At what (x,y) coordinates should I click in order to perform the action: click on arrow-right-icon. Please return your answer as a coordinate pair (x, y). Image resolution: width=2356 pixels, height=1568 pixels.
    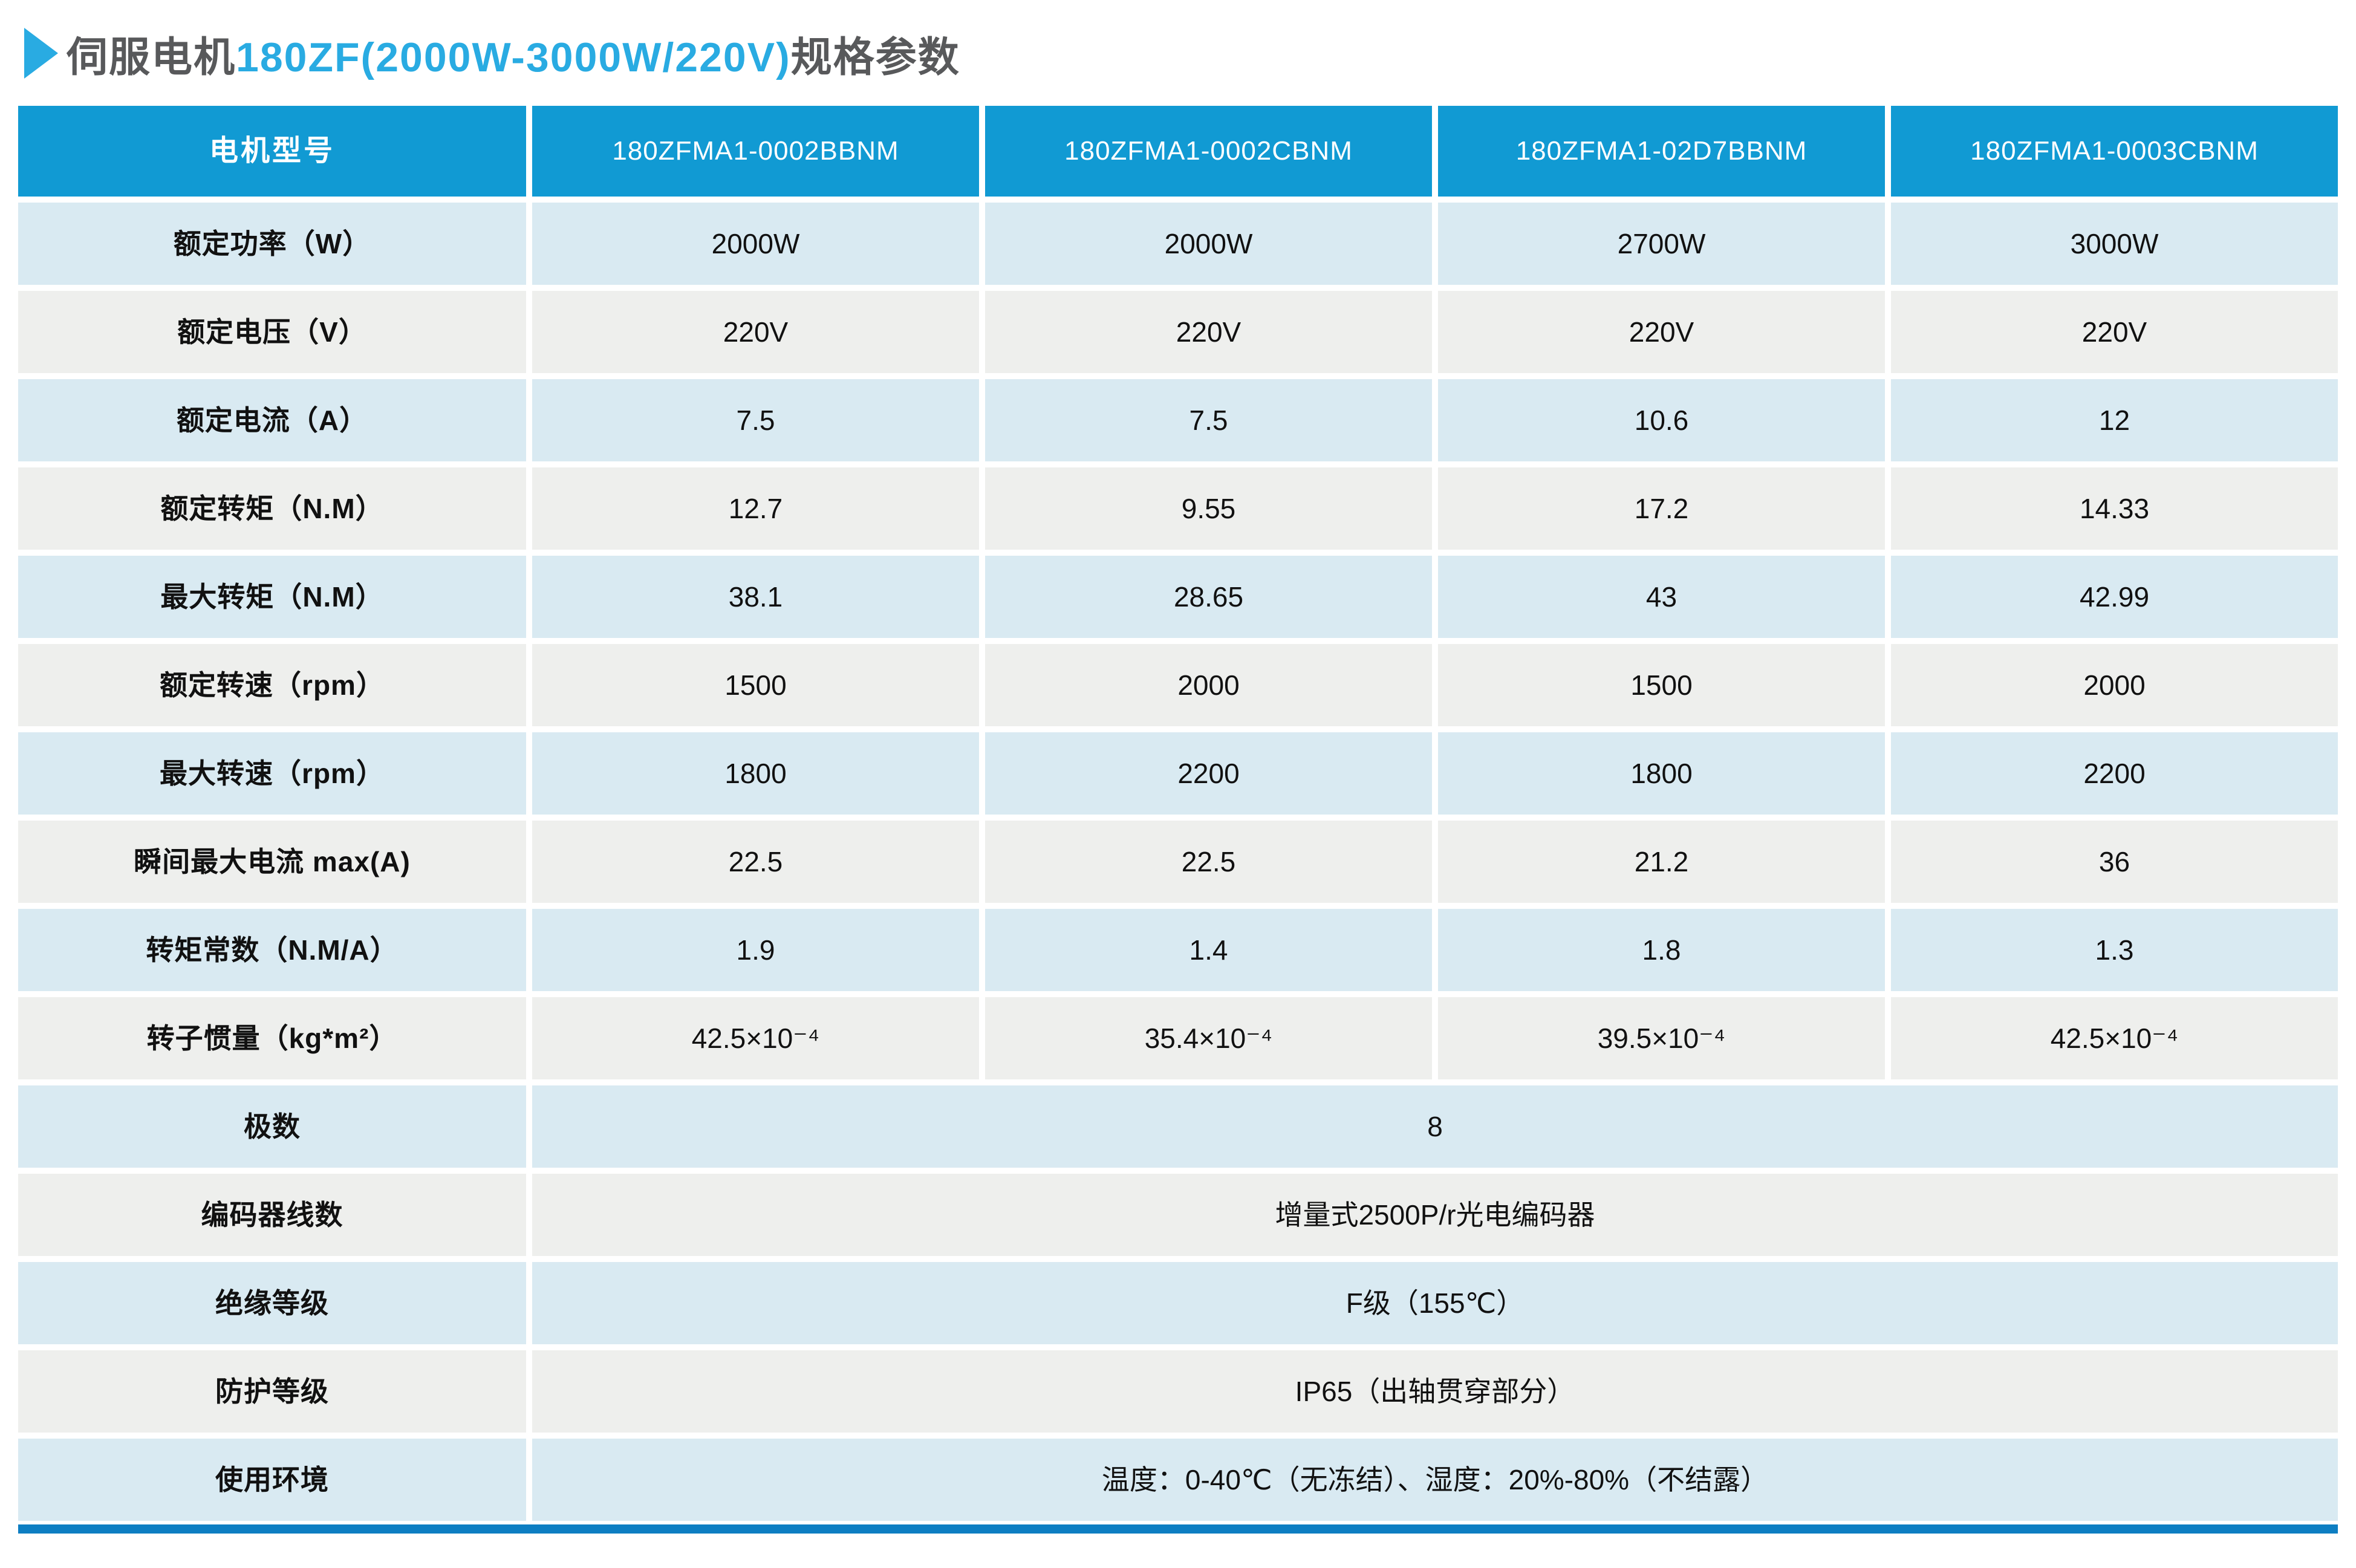
    Looking at the image, I should click on (41, 53).